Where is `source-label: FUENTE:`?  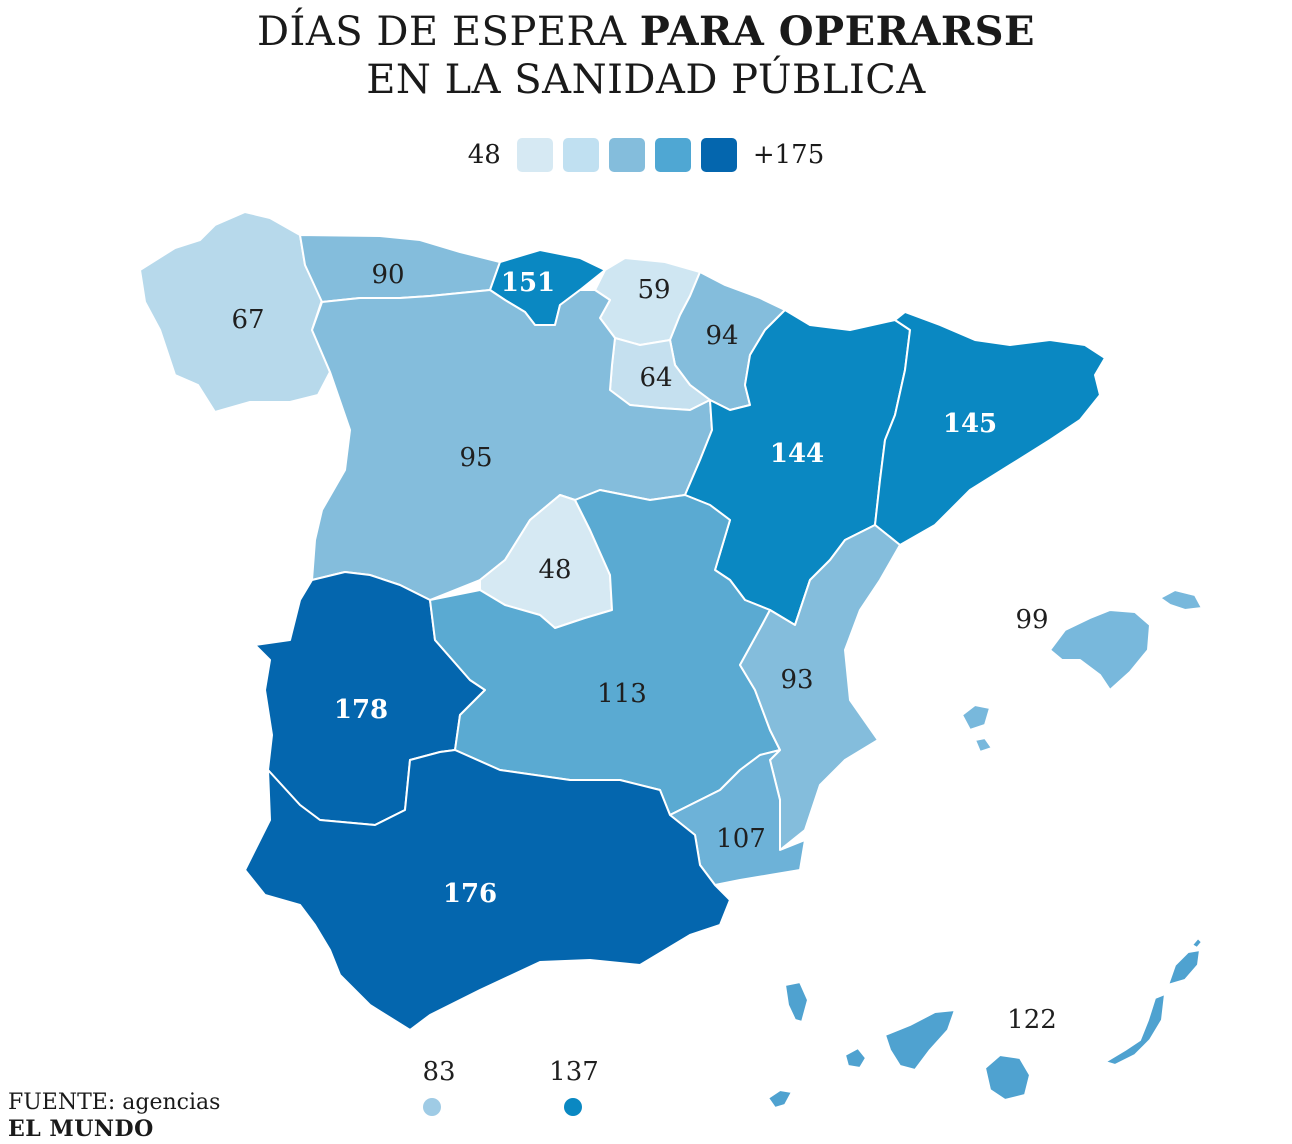
source-label: FUENTE: is located at coordinates (62, 1102).